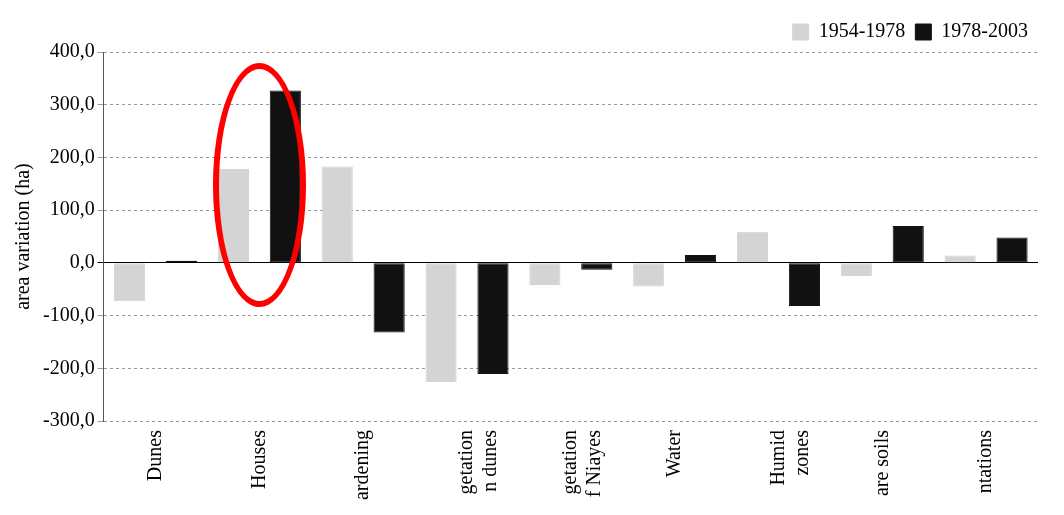 This screenshot has height=515, width=1064. What do you see at coordinates (880, 463) in the screenshot?
I see `x-tick-label: are soils` at bounding box center [880, 463].